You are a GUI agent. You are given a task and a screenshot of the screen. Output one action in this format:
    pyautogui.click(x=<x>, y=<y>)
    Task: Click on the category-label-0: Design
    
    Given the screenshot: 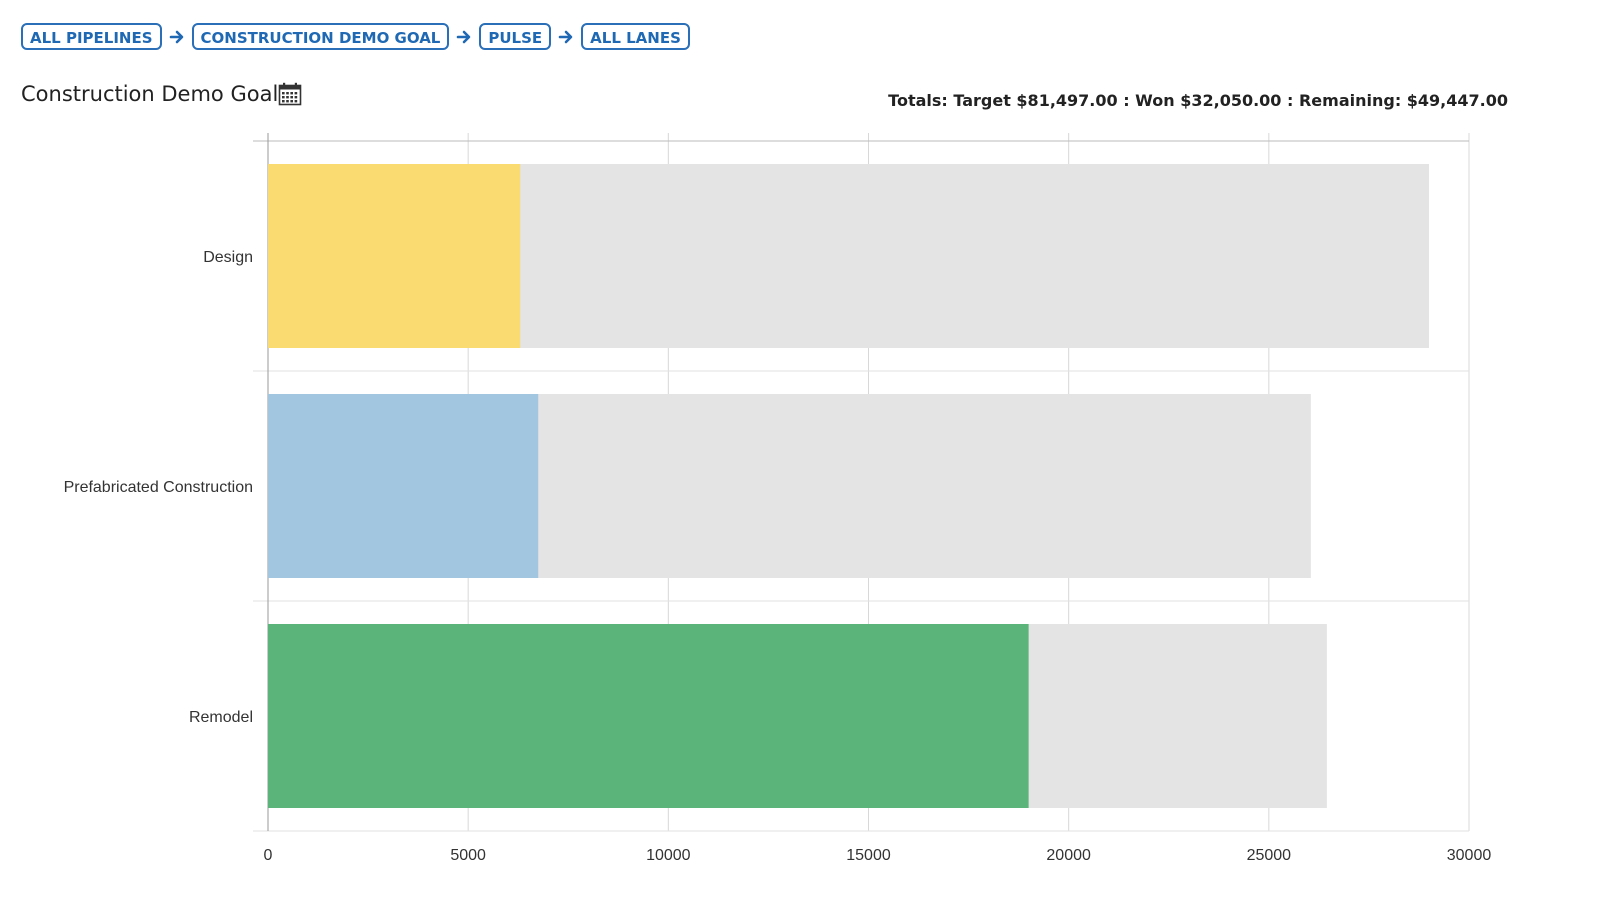 What is the action you would take?
    pyautogui.click(x=228, y=257)
    